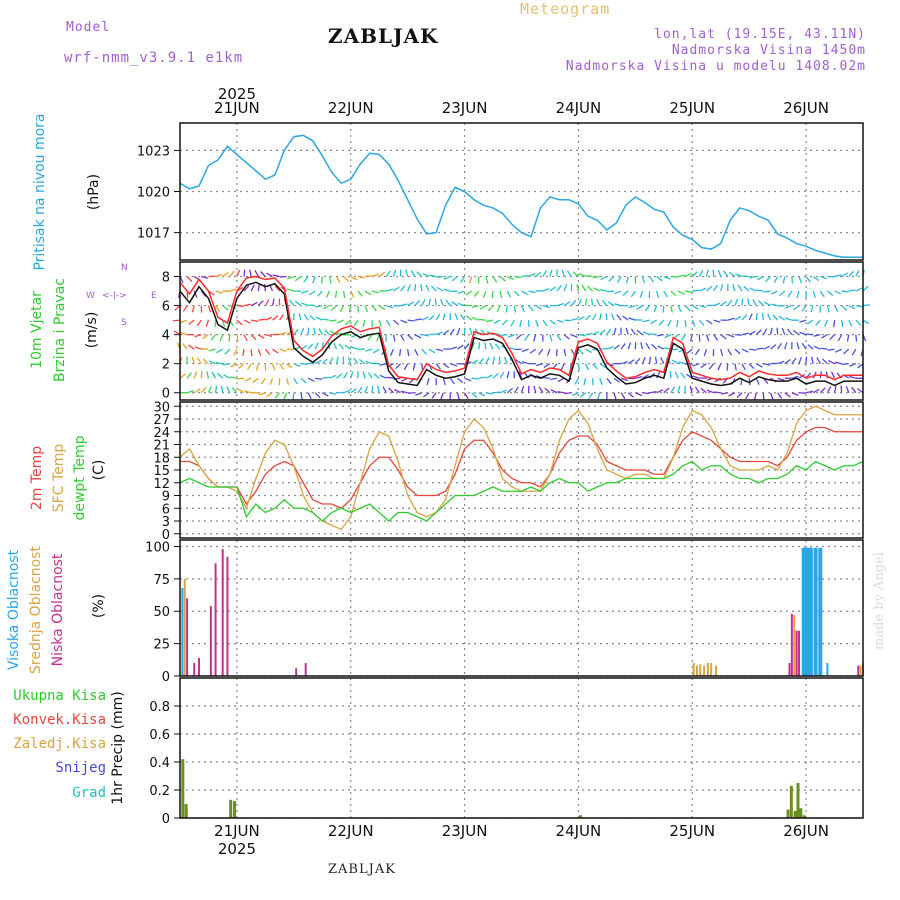 The width and height of the screenshot is (900, 900). I want to click on temp-unit: (C), so click(99, 470).